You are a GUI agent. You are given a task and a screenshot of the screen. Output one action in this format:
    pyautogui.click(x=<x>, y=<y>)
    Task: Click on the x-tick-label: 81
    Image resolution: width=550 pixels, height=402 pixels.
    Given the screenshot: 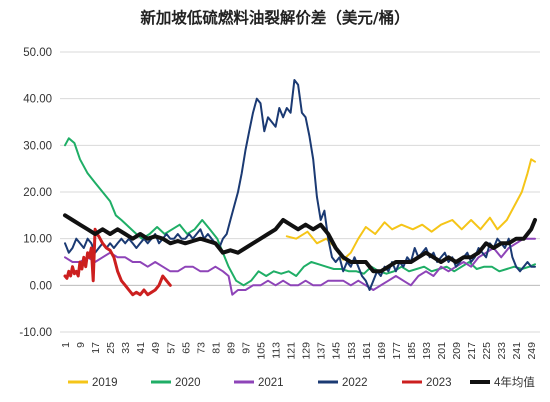 What is the action you would take?
    pyautogui.click(x=216, y=348)
    